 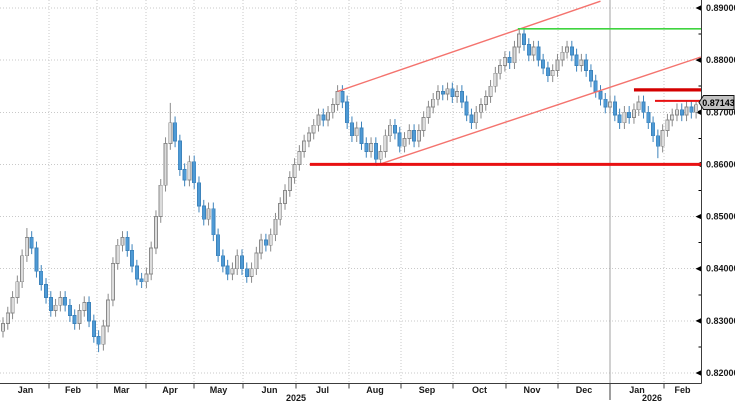 What do you see at coordinates (584, 390) in the screenshot?
I see `month-label: Dec` at bounding box center [584, 390].